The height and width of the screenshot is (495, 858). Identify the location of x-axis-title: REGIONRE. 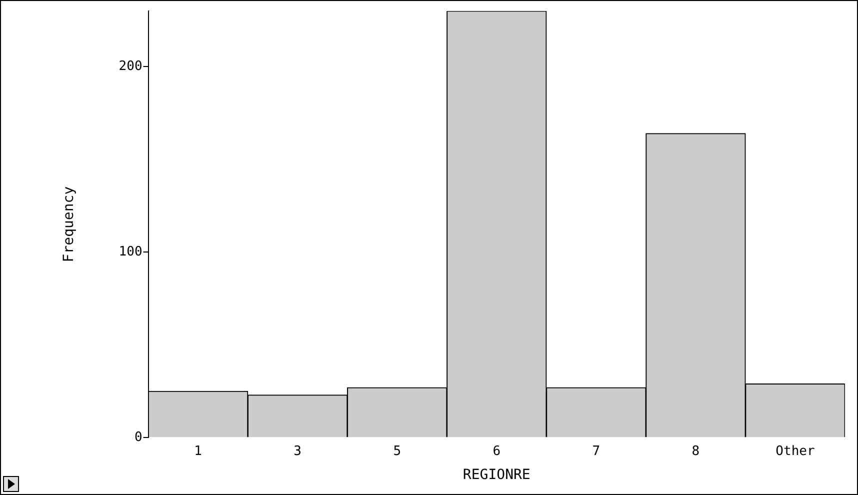
(496, 475).